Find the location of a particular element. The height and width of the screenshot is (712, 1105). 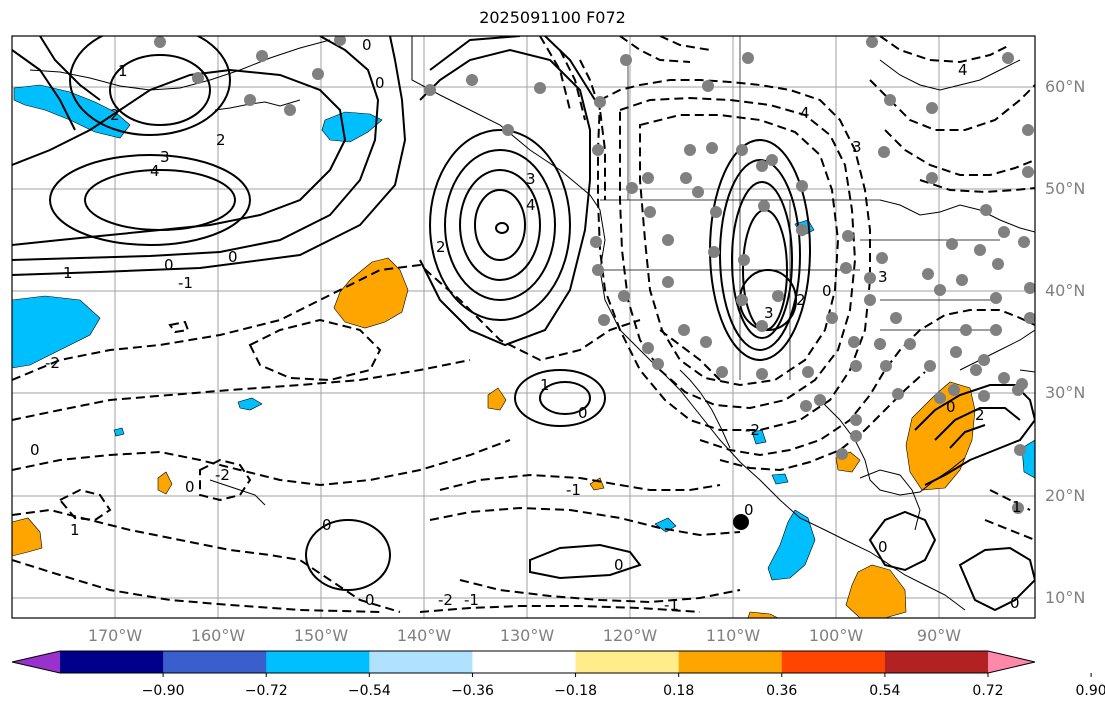

latitude-label: 50°N is located at coordinates (1065, 188).